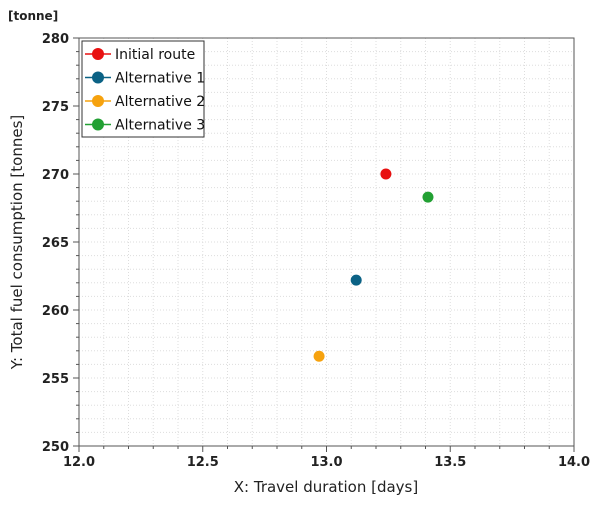  I want to click on x-tick-label: 12.0, so click(79, 462).